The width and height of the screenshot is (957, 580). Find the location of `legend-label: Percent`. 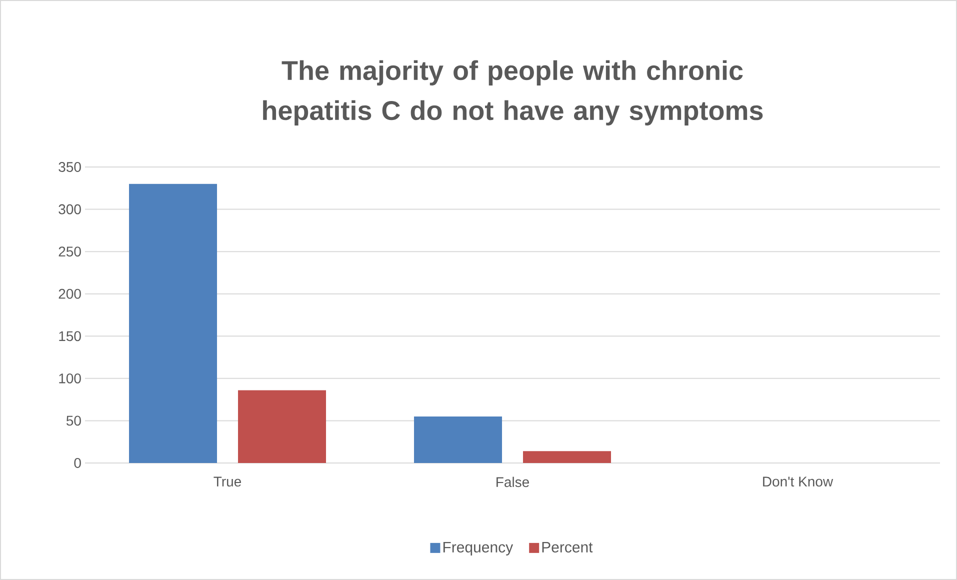

legend-label: Percent is located at coordinates (567, 547).